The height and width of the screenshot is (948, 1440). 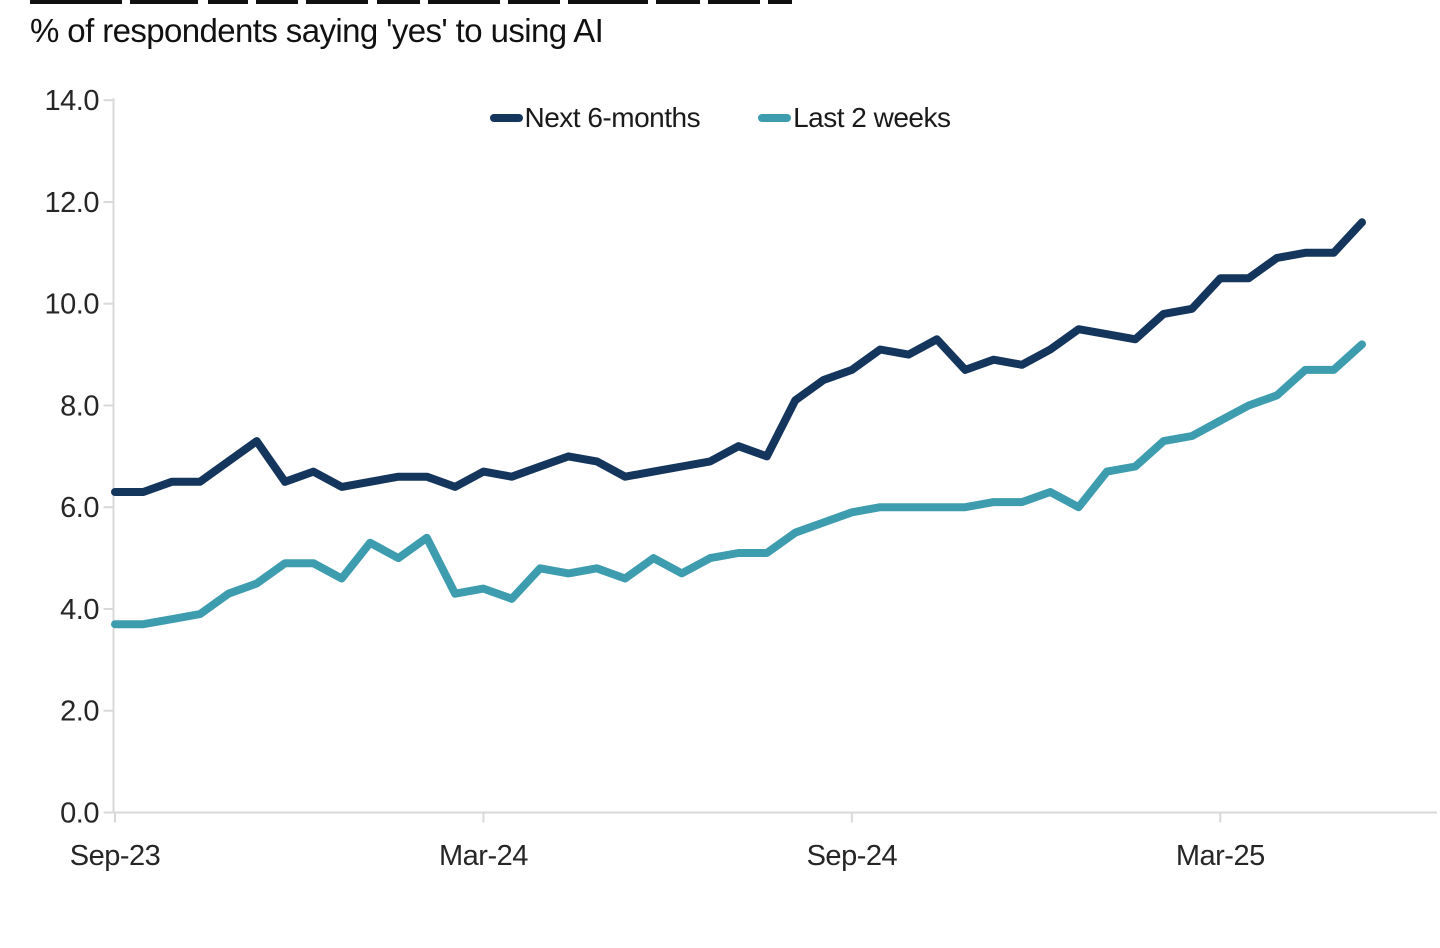 I want to click on legend-dash-icon-next-6-months, so click(x=506, y=118).